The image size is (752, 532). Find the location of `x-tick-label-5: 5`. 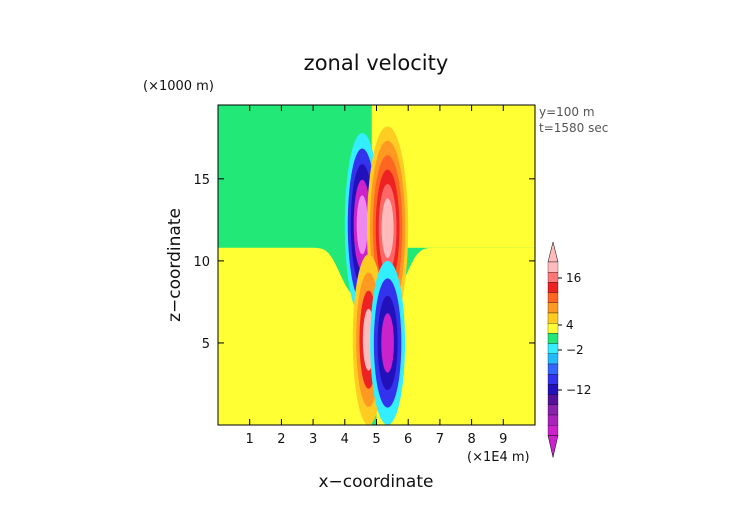

x-tick-label-5: 5 is located at coordinates (376, 439).